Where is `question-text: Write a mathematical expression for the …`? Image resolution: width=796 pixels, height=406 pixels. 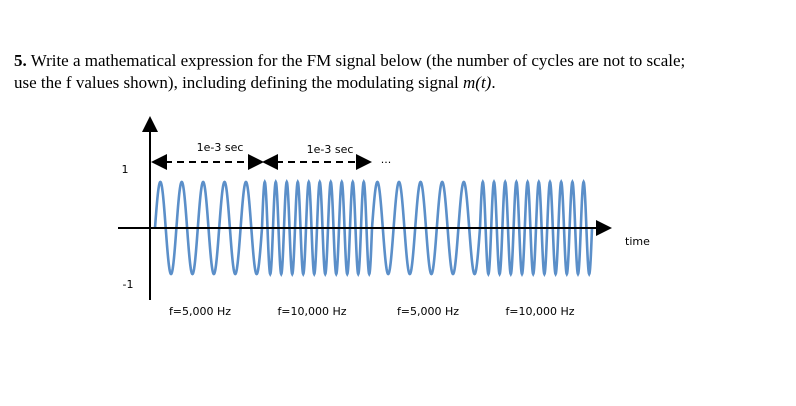
question-text: Write a mathematical expression for the … is located at coordinates (350, 71).